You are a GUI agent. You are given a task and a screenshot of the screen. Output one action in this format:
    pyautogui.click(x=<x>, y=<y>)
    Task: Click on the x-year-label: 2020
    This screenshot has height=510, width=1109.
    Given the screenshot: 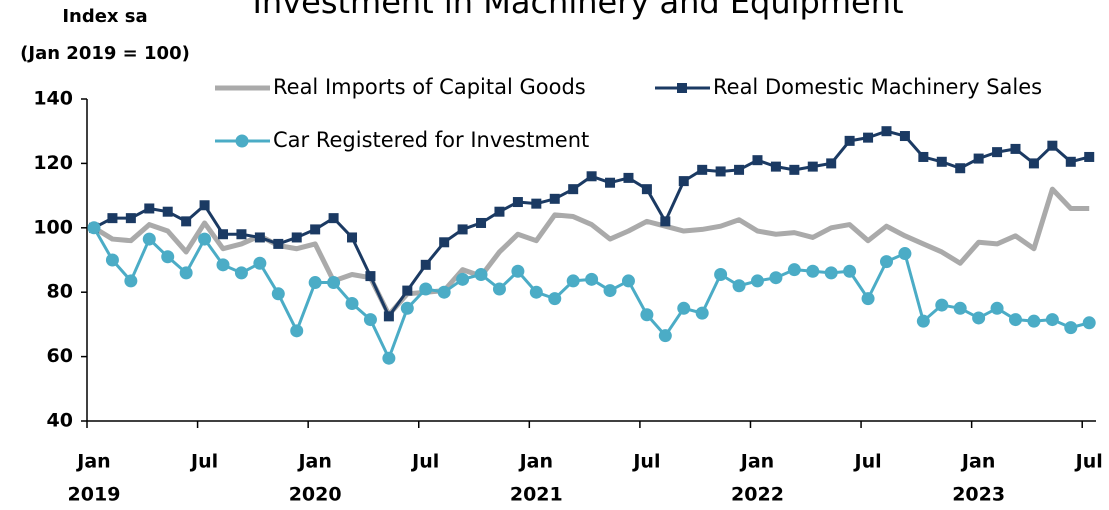 What is the action you would take?
    pyautogui.click(x=315, y=495)
    